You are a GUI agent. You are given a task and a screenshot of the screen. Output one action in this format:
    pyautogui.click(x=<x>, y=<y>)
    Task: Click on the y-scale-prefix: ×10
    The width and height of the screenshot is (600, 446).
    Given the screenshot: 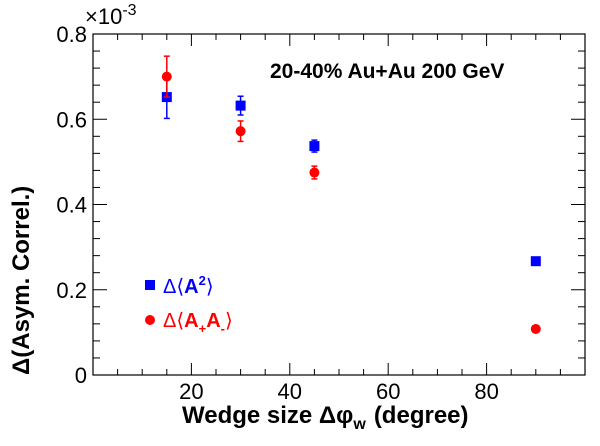 What is the action you would take?
    pyautogui.click(x=103, y=16)
    